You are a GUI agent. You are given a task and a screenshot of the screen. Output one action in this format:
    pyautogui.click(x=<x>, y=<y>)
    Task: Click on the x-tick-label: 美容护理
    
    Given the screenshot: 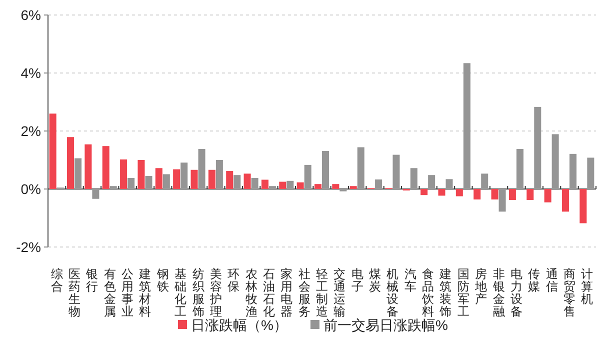 What is the action you would take?
    pyautogui.click(x=215, y=292)
    